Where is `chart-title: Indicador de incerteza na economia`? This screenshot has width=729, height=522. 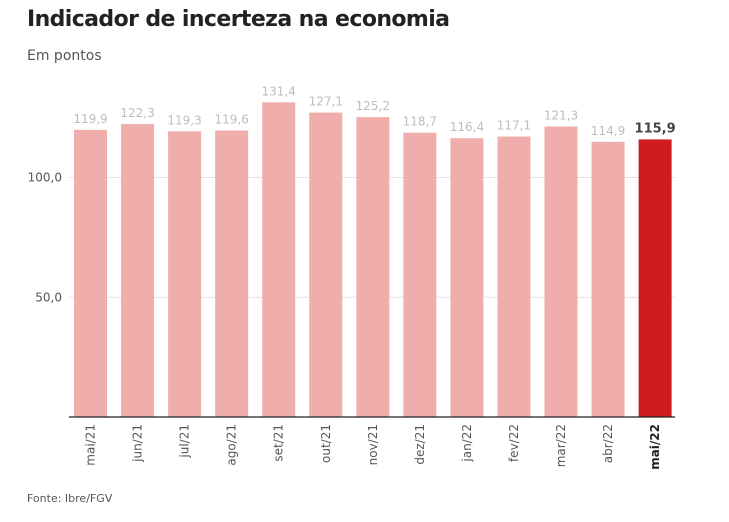 chart-title: Indicador de incerteza na economia is located at coordinates (238, 19).